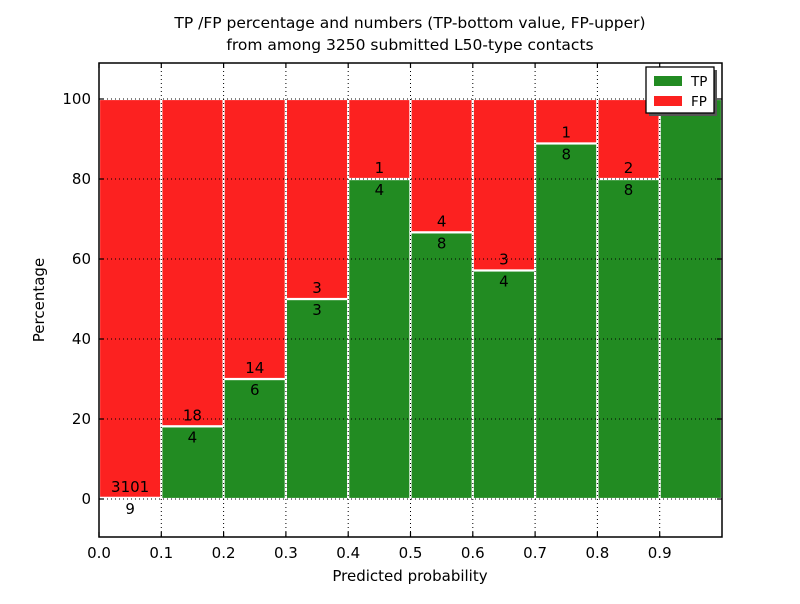  What do you see at coordinates (76, 99) in the screenshot?
I see `y-tick-label: 100` at bounding box center [76, 99].